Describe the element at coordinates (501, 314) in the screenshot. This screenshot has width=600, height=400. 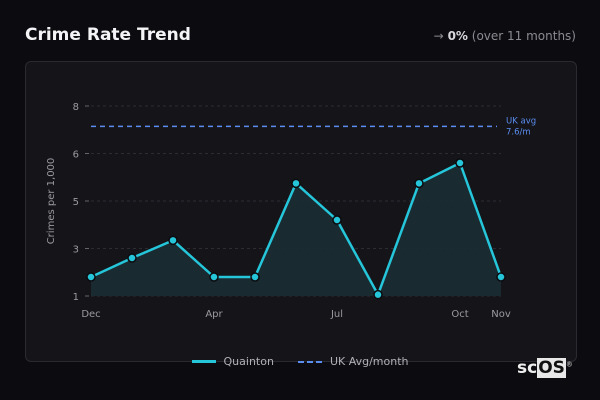
I see `x-tick-label: Nov` at that location.